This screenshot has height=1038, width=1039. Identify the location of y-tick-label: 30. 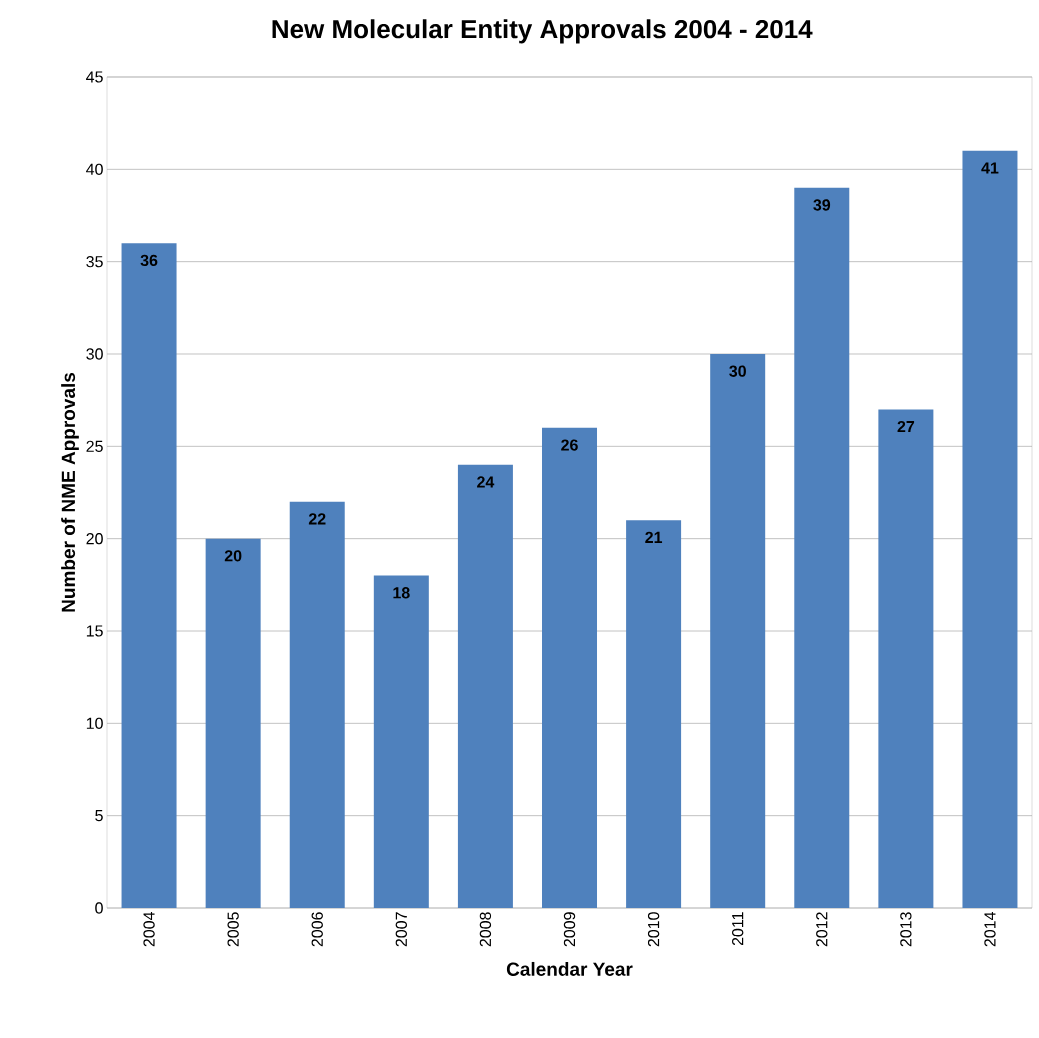
(94, 354).